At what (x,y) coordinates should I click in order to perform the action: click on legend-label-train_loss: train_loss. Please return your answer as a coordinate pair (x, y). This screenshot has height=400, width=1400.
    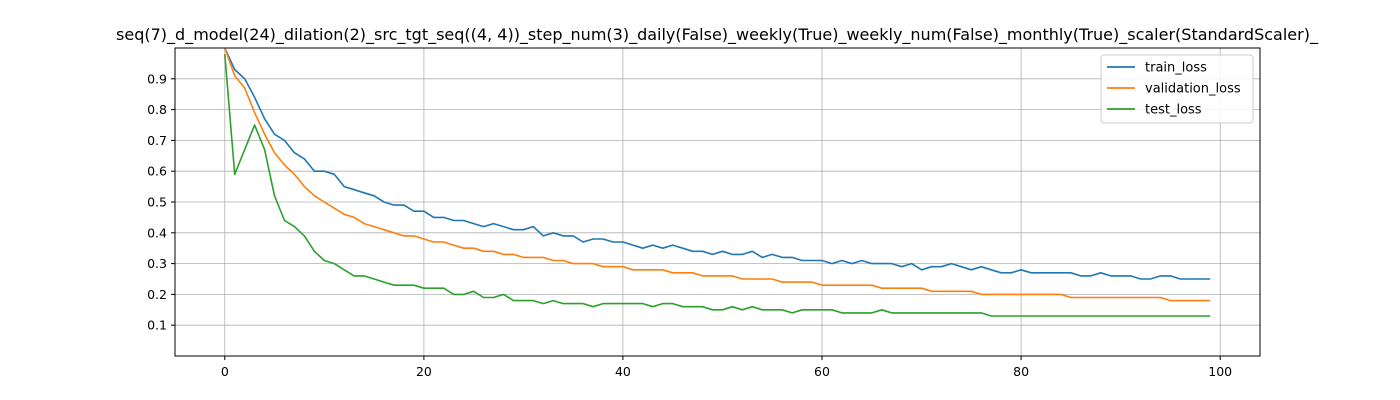
    Looking at the image, I should click on (1176, 68).